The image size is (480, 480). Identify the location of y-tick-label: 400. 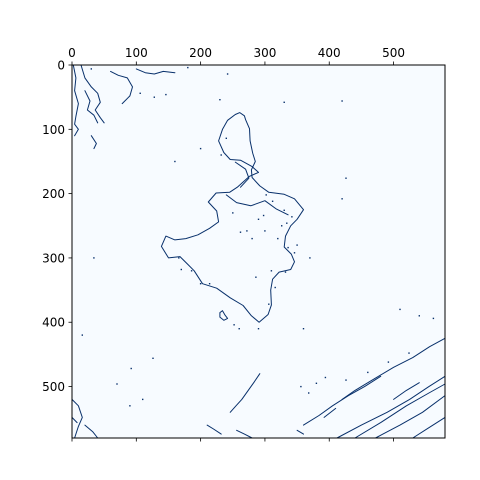
(53, 323).